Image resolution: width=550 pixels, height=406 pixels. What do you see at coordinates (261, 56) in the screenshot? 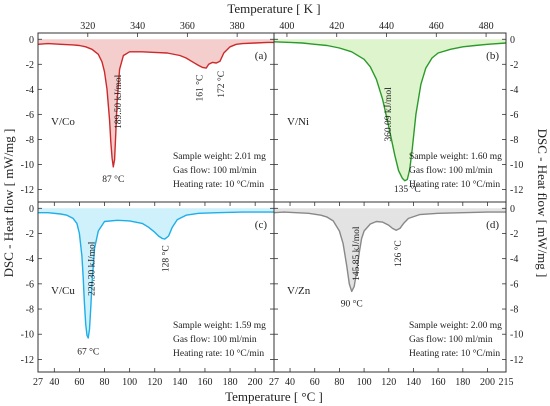
I see `panel-letter: (a)` at bounding box center [261, 56].